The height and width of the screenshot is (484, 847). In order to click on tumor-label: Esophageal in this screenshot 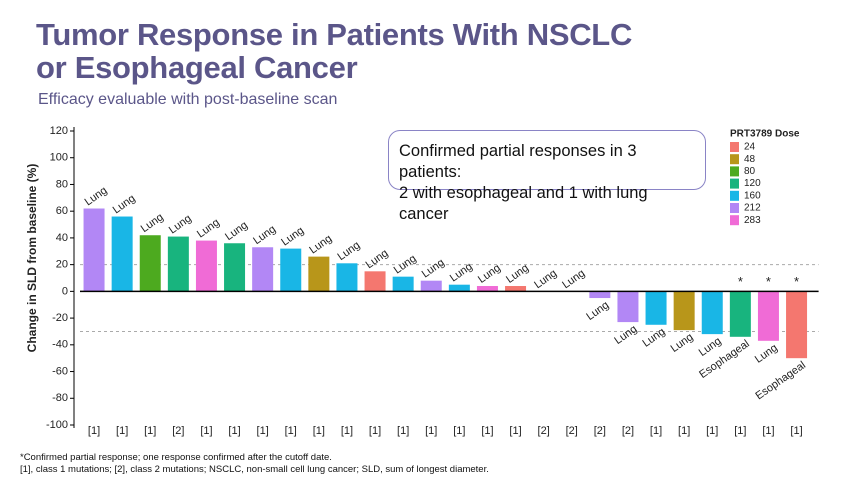, I will do `click(780, 380)`.